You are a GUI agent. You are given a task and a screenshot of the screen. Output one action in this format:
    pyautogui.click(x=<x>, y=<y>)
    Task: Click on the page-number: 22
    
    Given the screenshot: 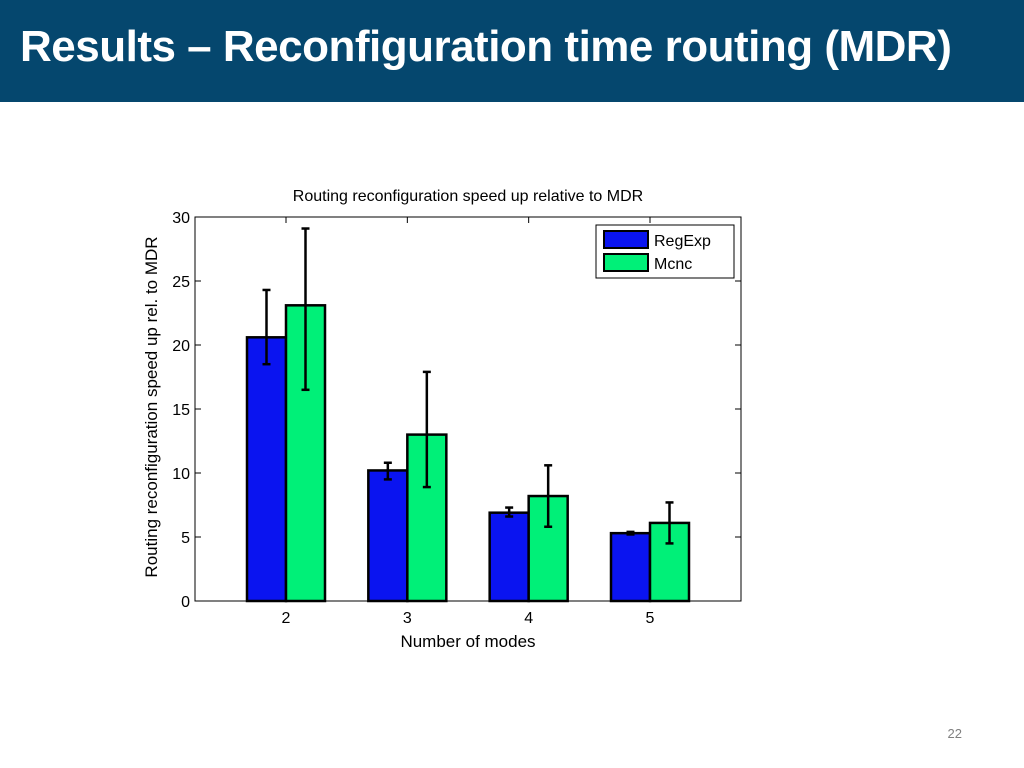 What is the action you would take?
    pyautogui.click(x=954, y=733)
    